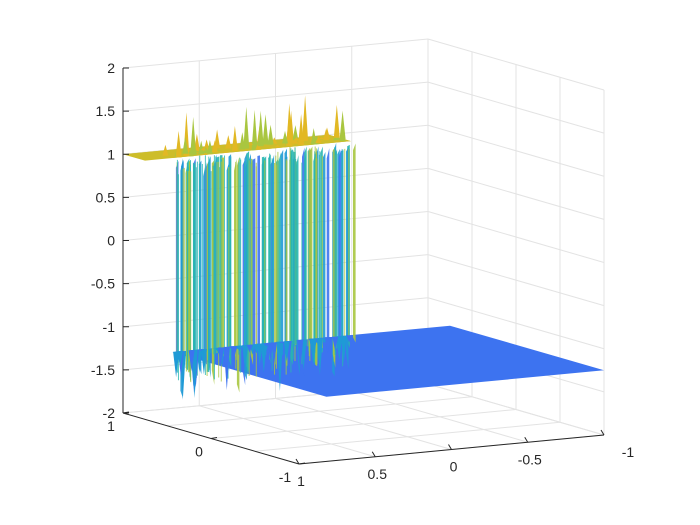 This screenshot has width=700, height=525. I want to click on y-tick-label: 1, so click(111, 426).